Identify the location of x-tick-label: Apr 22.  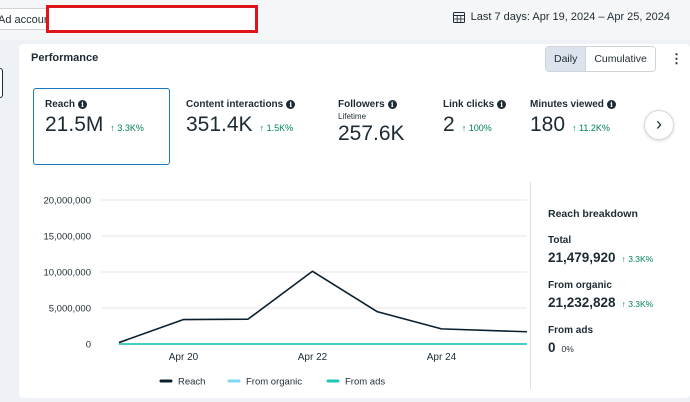
(313, 357).